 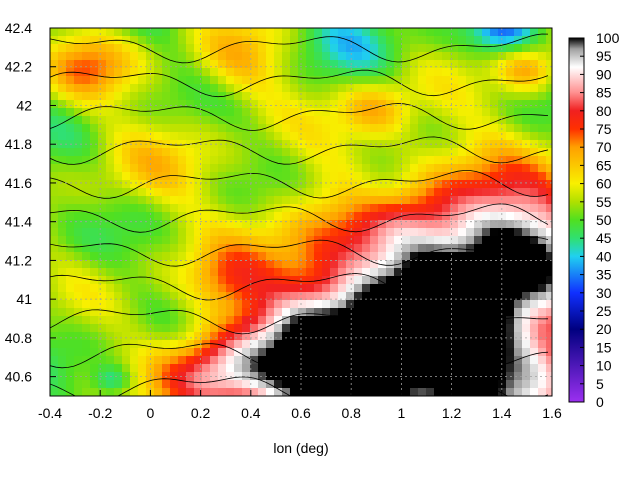 What do you see at coordinates (604, 329) in the screenshot?
I see `colorbar-tick-label: 20` at bounding box center [604, 329].